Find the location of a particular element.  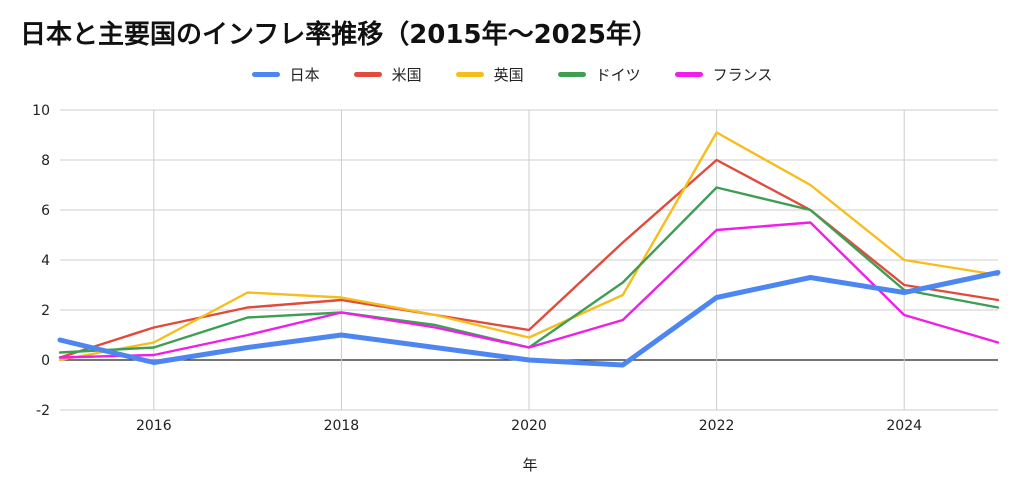

x-tick-label: 2016 is located at coordinates (154, 426).